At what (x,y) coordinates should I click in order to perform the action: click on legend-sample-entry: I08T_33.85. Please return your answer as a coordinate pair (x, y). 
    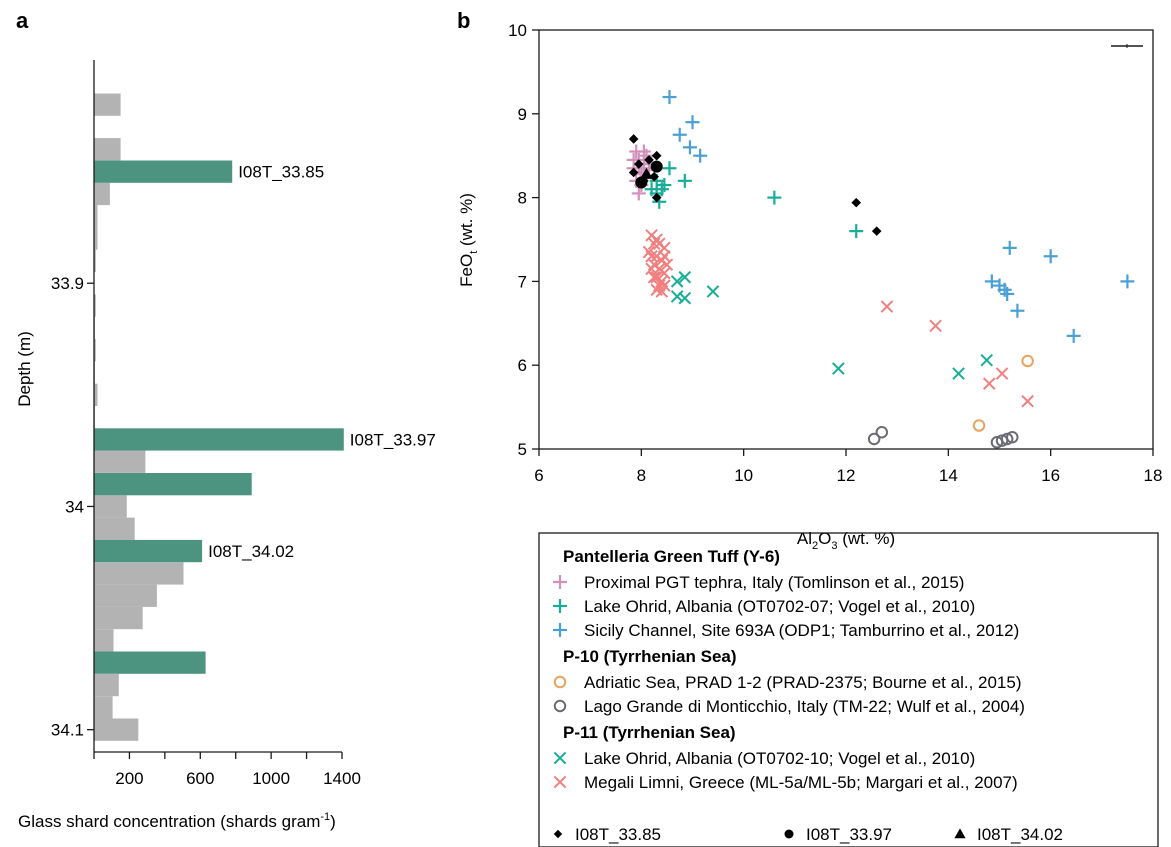
    Looking at the image, I should click on (618, 834).